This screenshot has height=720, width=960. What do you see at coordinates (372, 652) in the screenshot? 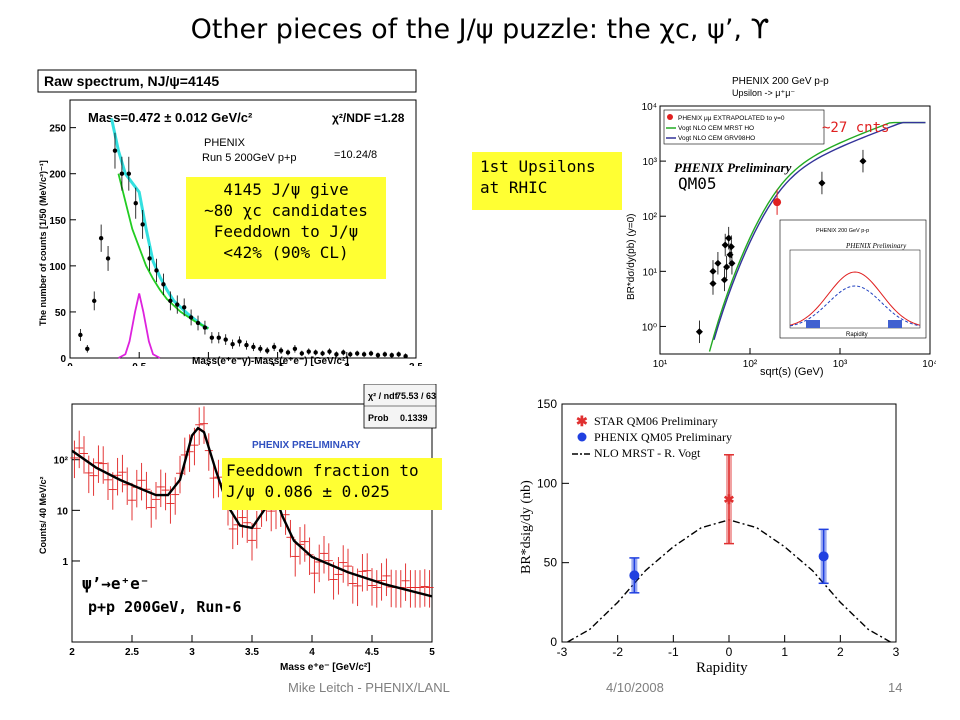
I see `psiprime-xtick-label: 4.5` at bounding box center [372, 652].